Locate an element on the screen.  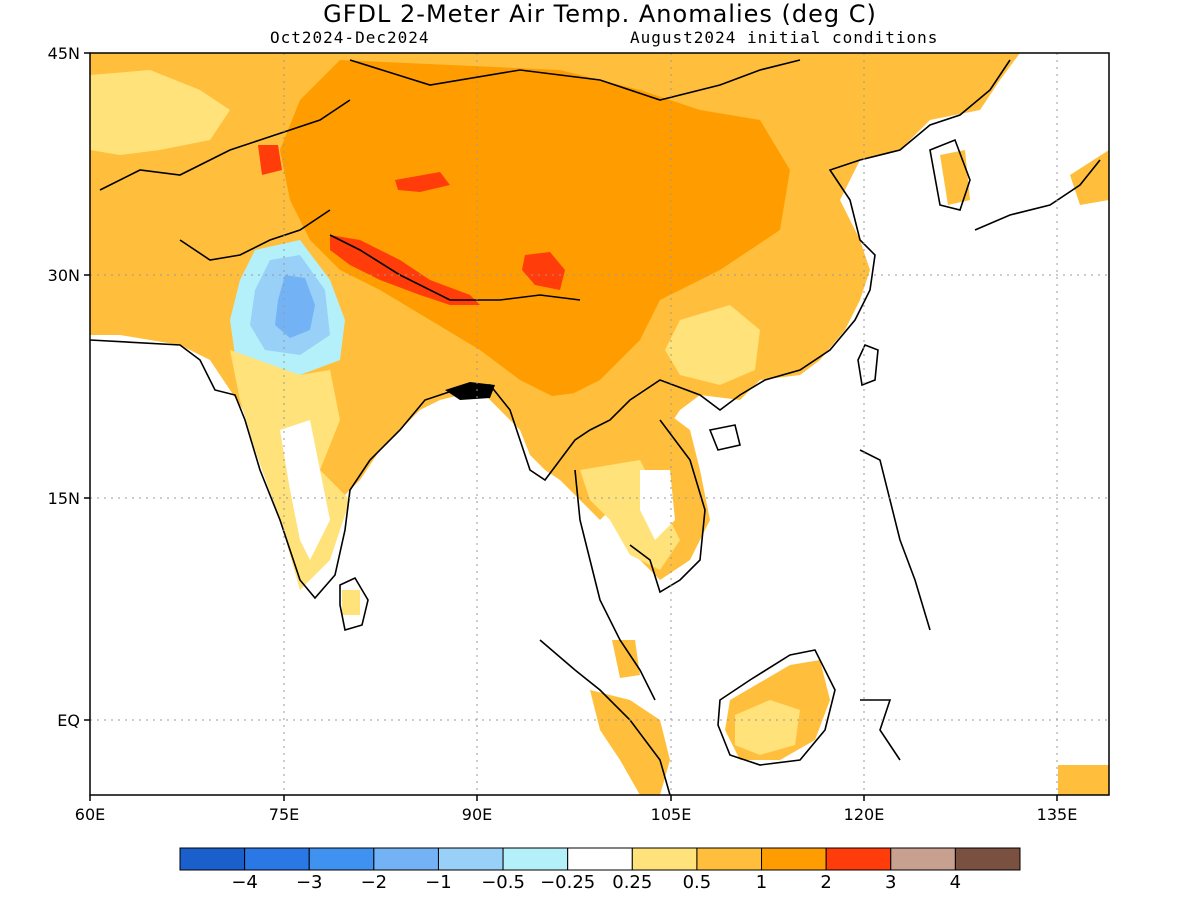
anomaly-region-newguinea is located at coordinates (1083, 780).